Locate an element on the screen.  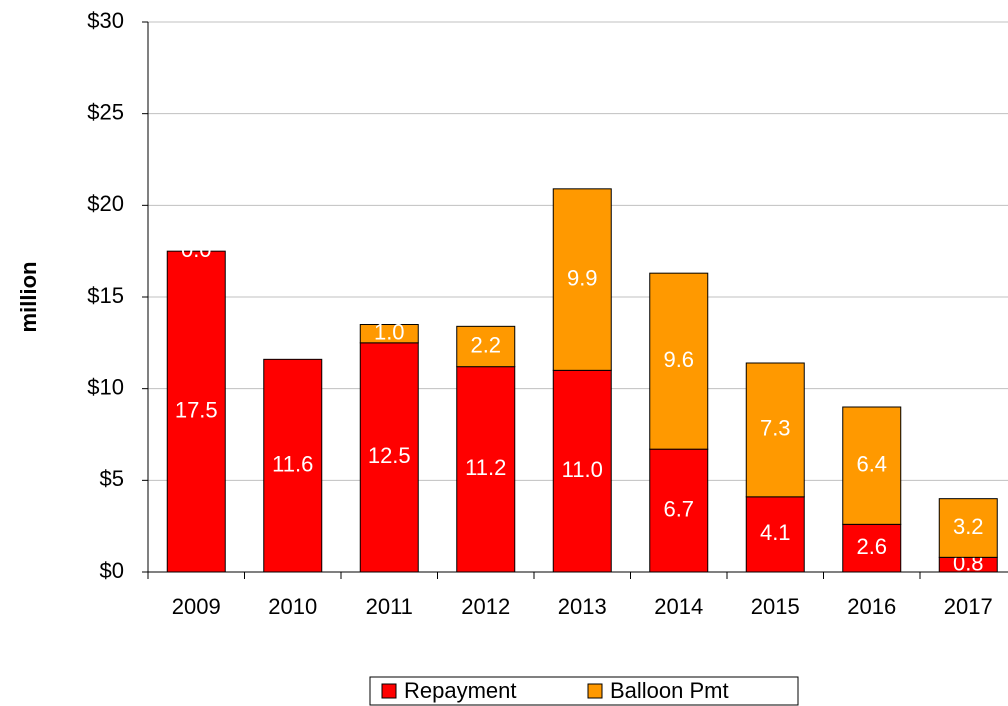
value-label: 2.2 is located at coordinates (485, 344).